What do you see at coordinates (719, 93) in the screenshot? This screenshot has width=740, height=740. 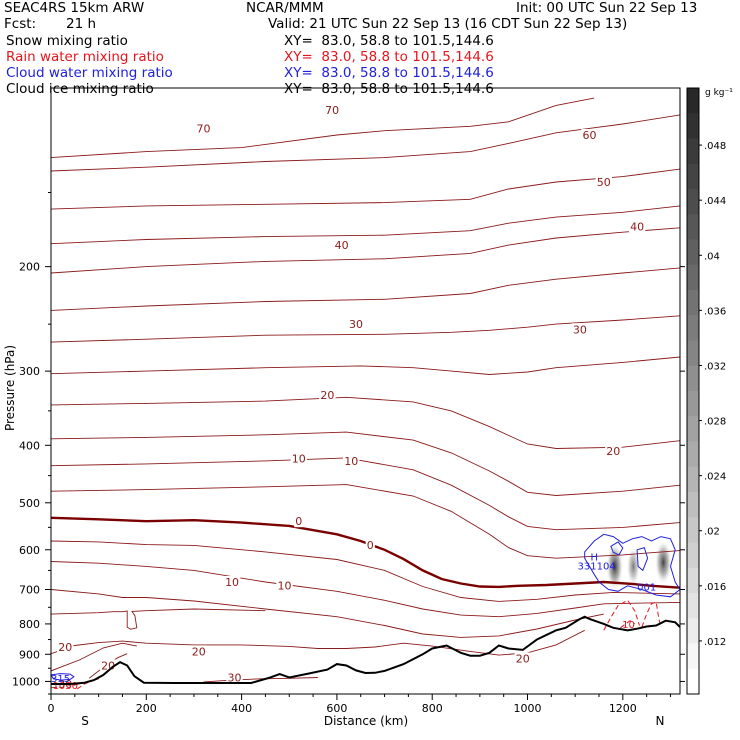 I see `colorbar-unit: g kg⁻¹` at bounding box center [719, 93].